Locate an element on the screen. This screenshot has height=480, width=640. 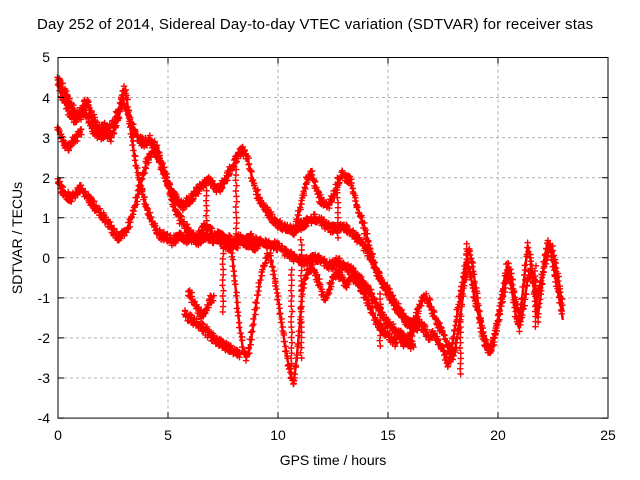
x-tick-label: 25 is located at coordinates (608, 435).